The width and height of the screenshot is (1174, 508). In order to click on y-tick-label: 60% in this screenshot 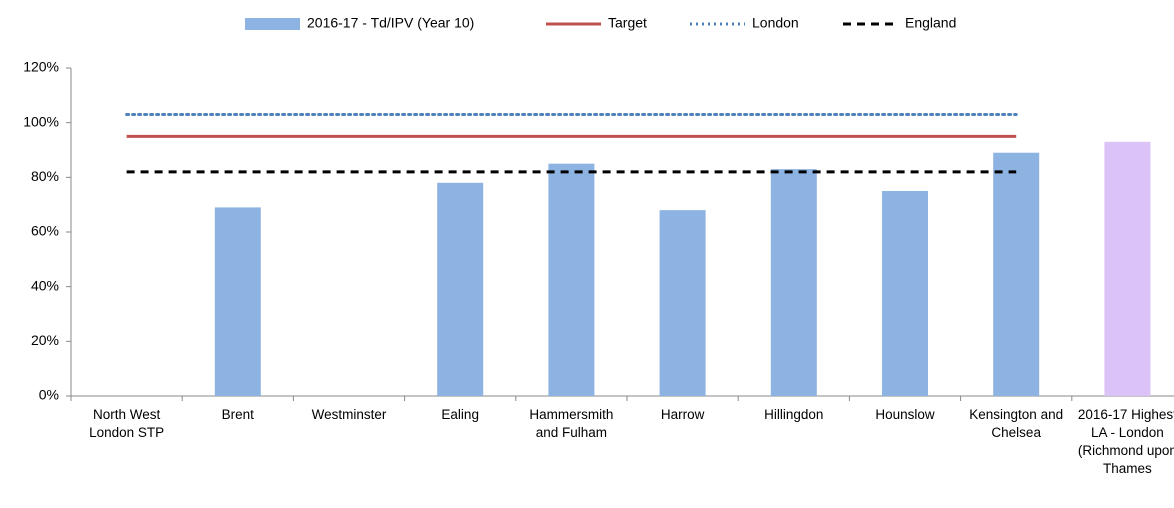, I will do `click(45, 231)`.